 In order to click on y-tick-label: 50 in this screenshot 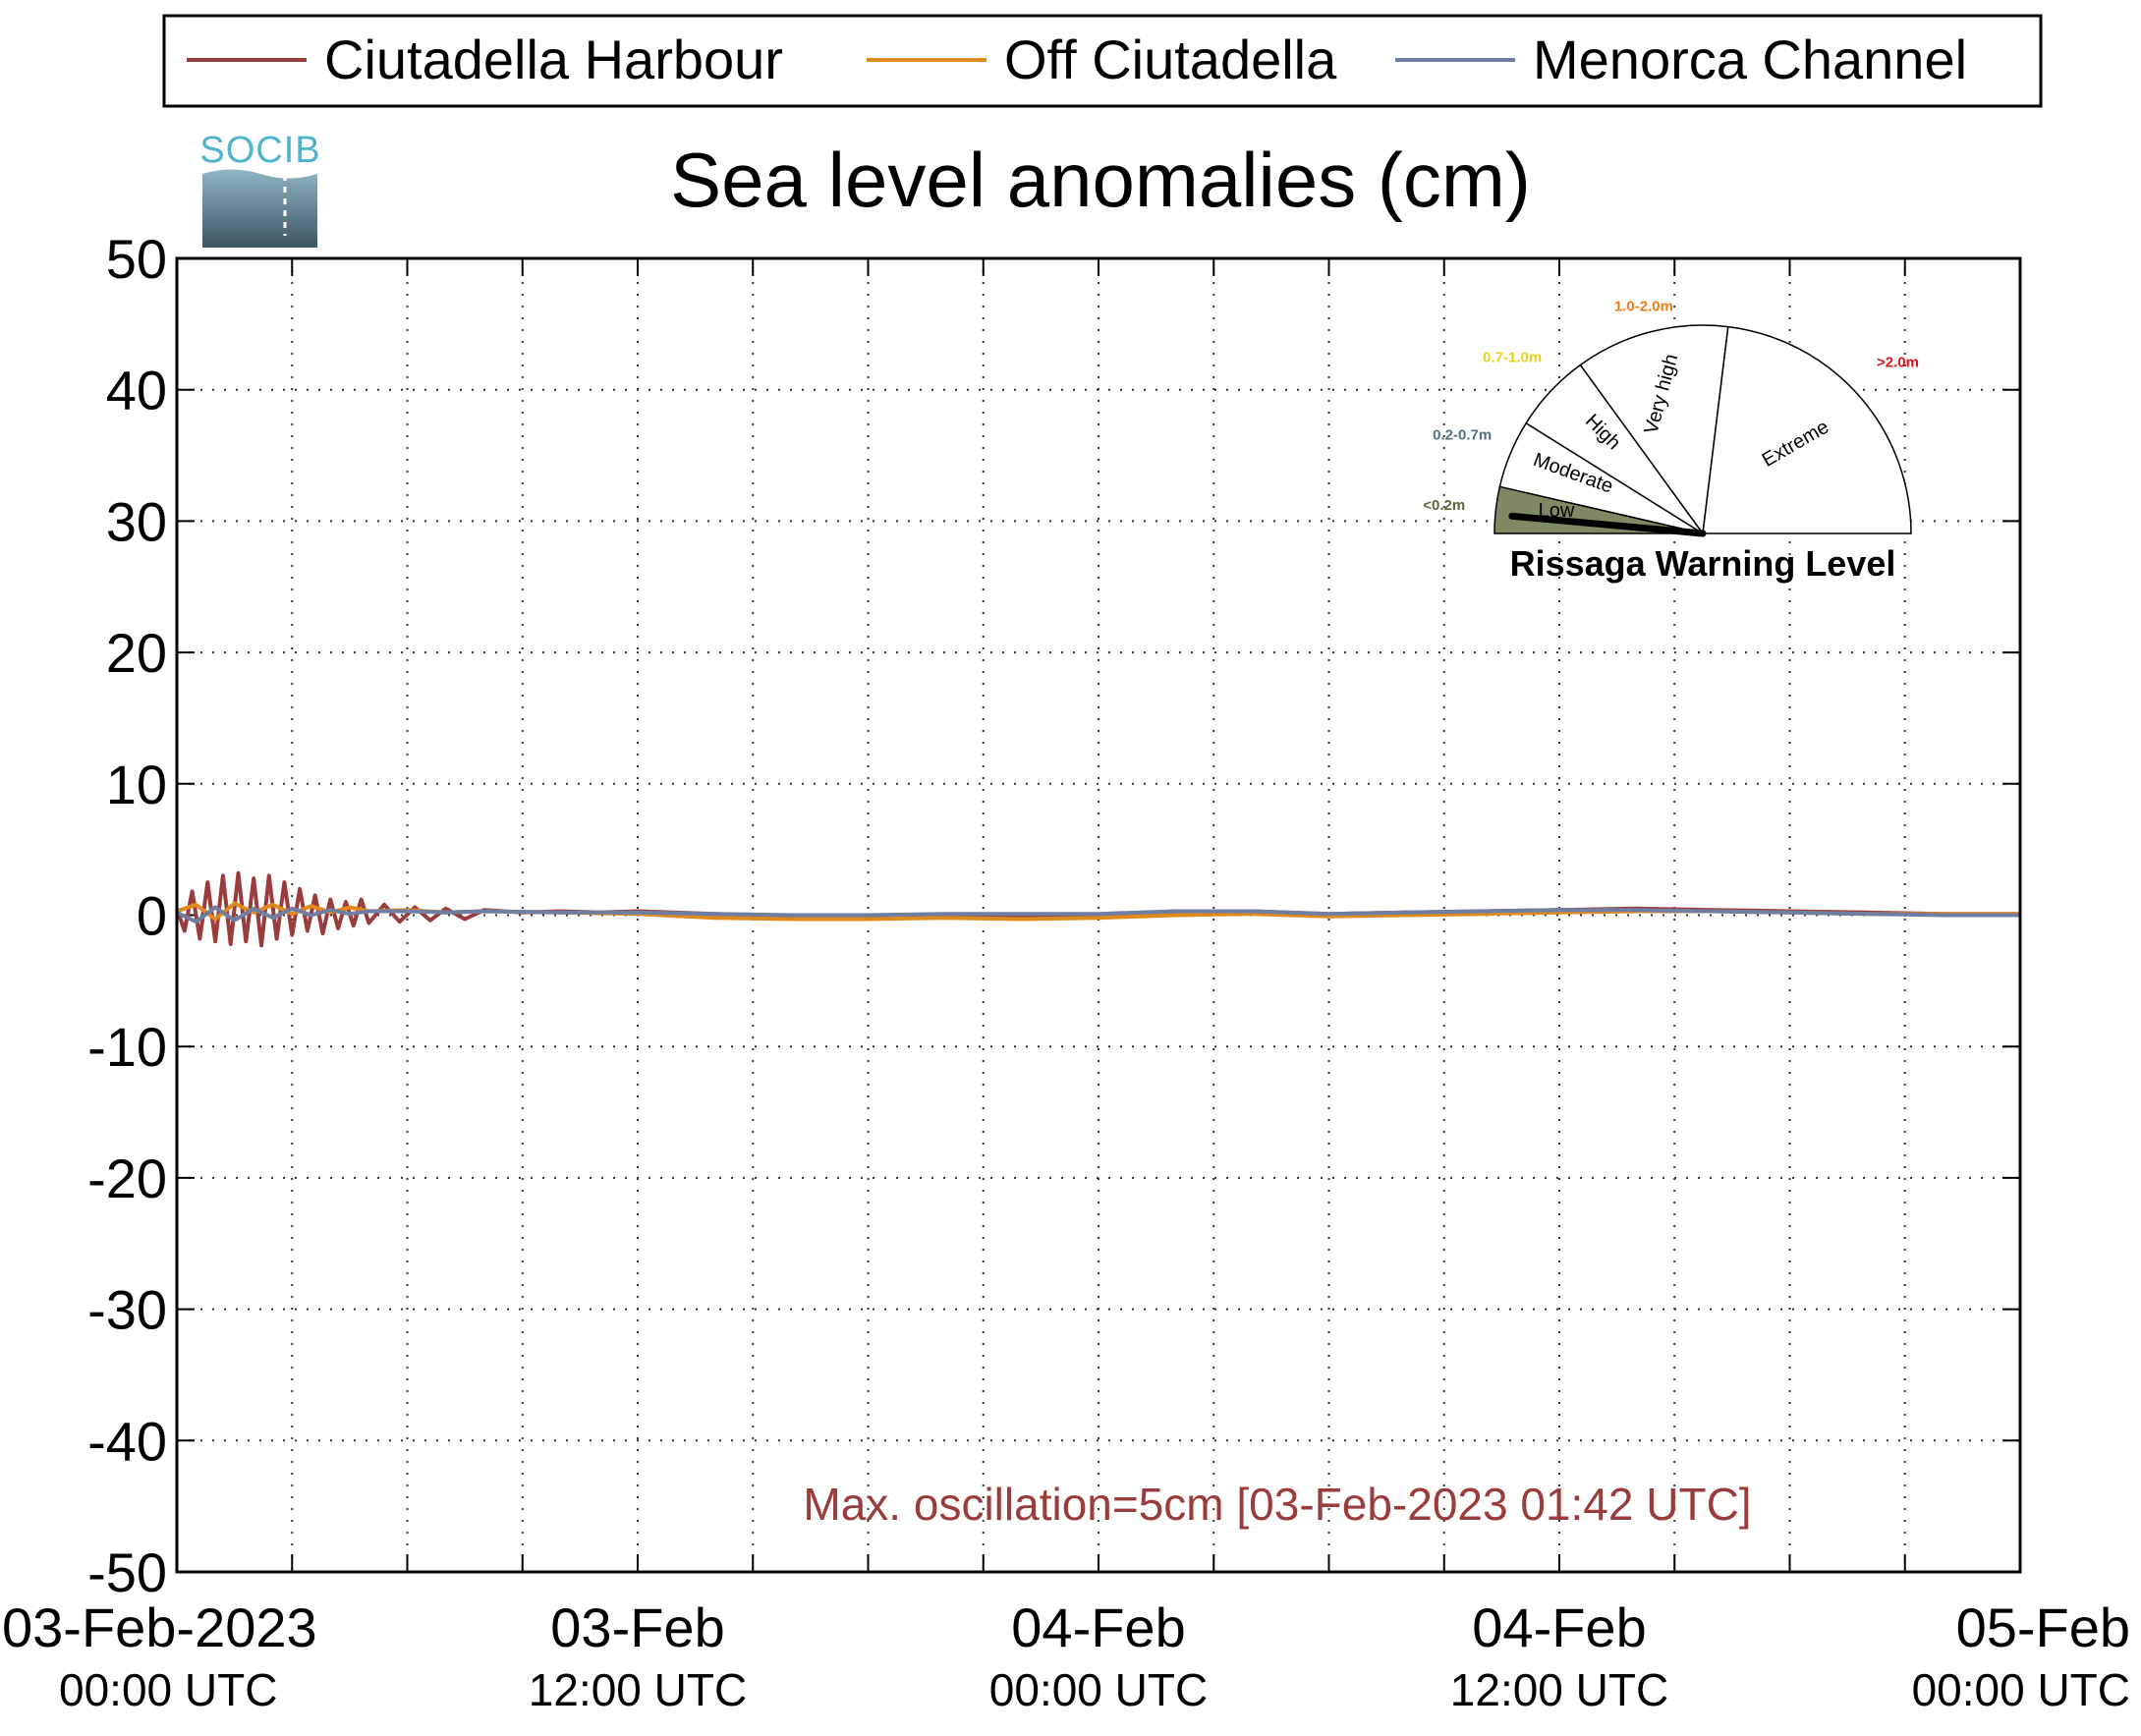, I will do `click(136, 259)`.